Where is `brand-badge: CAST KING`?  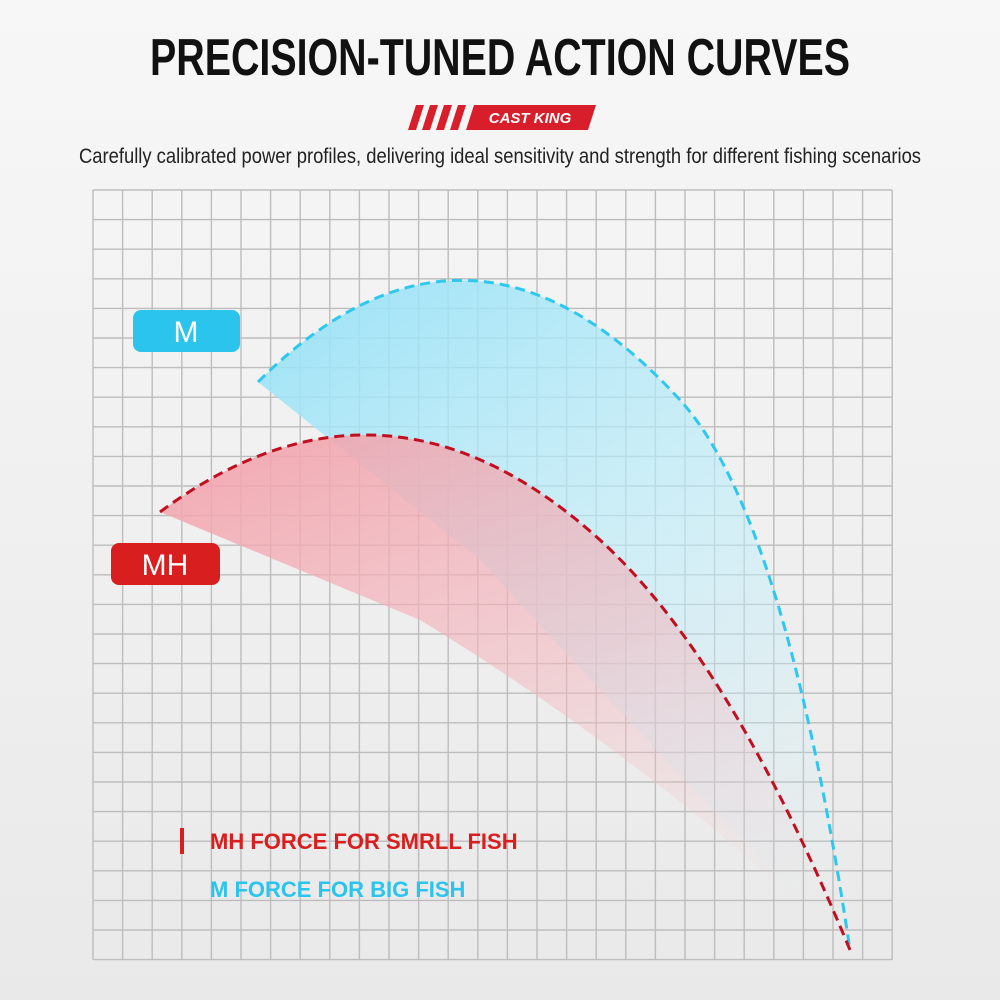 brand-badge: CAST KING is located at coordinates (502, 117).